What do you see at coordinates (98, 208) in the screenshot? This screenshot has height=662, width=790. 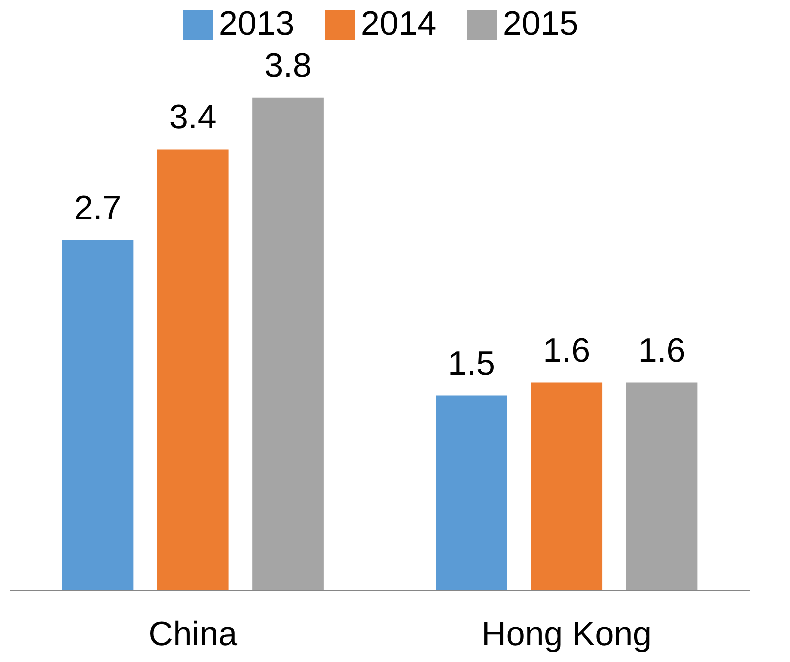 I see `data-label: 2.7` at bounding box center [98, 208].